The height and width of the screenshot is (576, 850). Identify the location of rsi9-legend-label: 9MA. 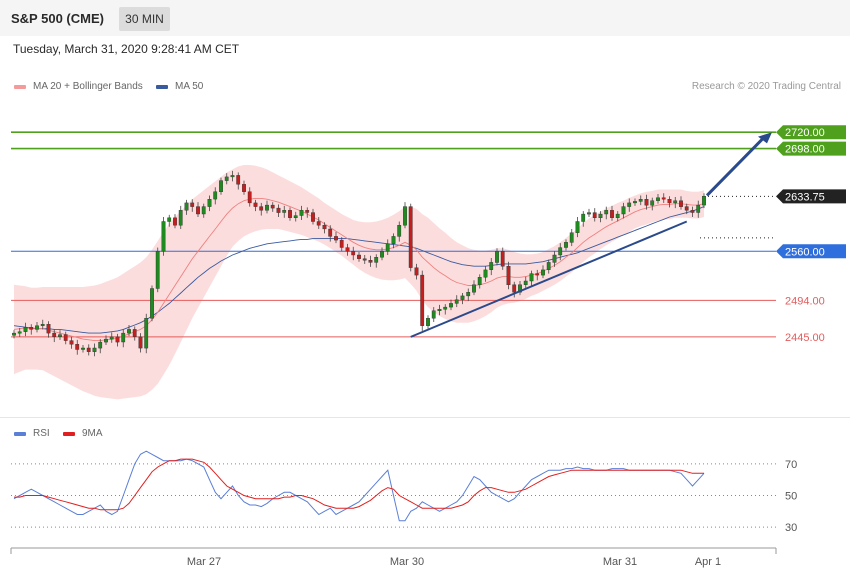
(92, 433).